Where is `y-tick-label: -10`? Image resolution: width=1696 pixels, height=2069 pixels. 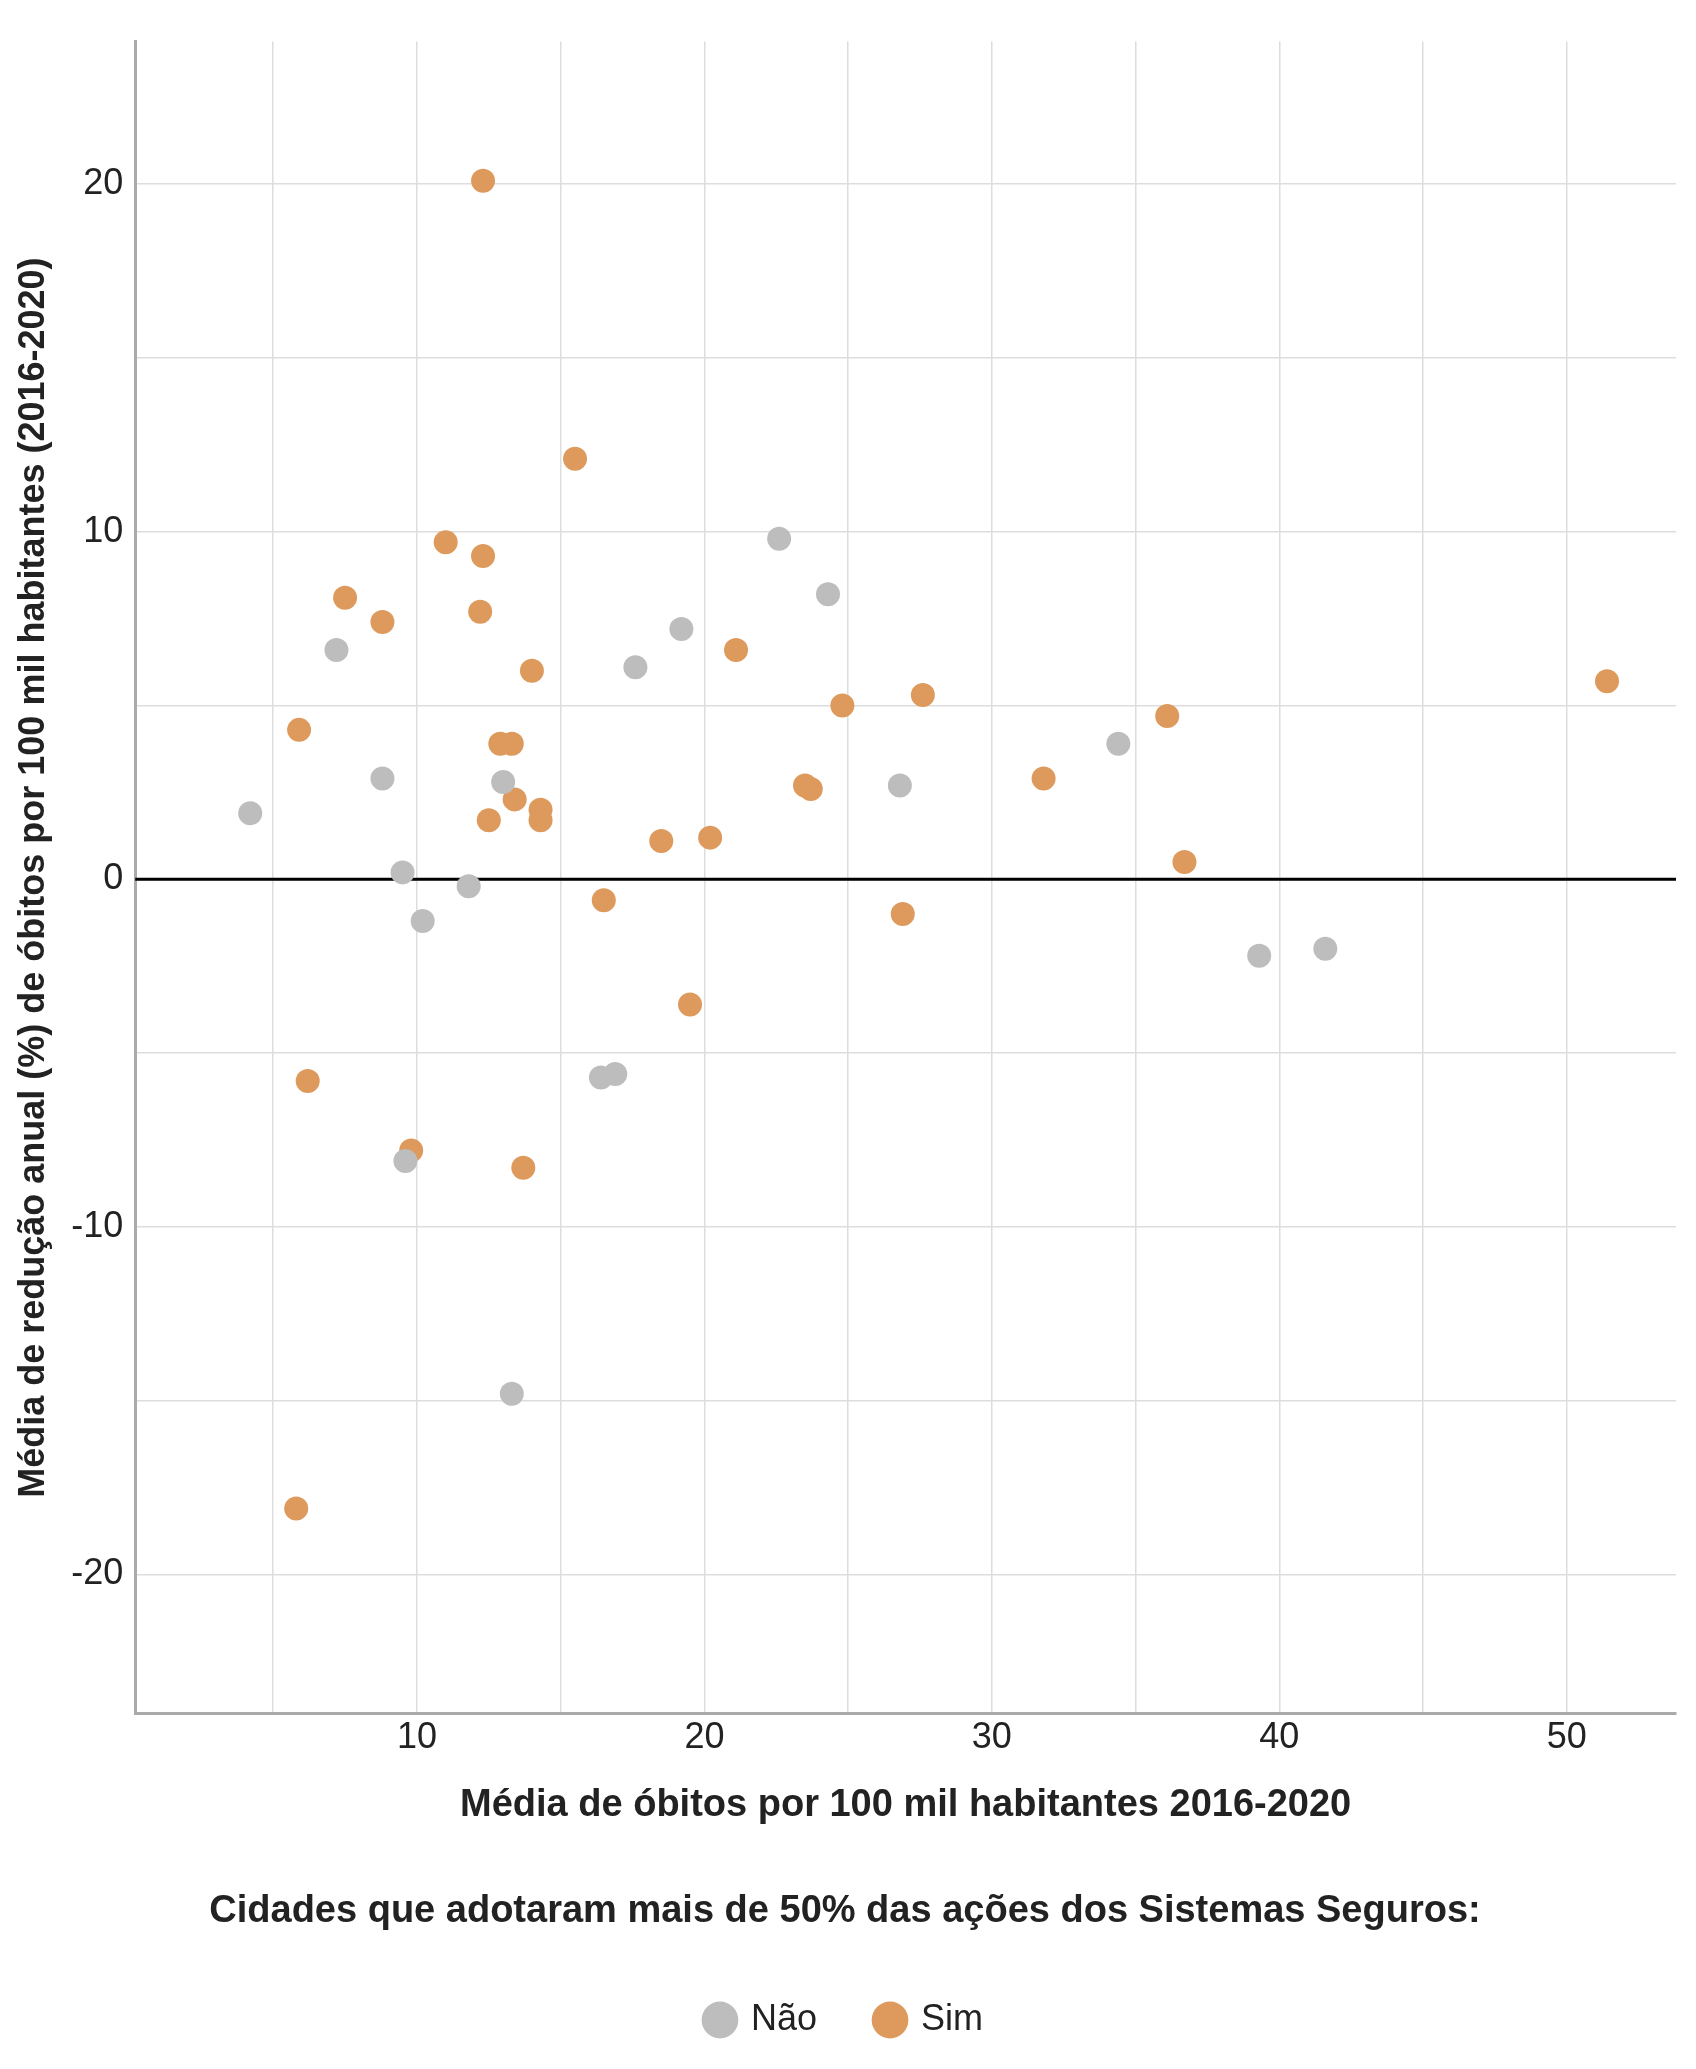 y-tick-label: -10 is located at coordinates (97, 1224).